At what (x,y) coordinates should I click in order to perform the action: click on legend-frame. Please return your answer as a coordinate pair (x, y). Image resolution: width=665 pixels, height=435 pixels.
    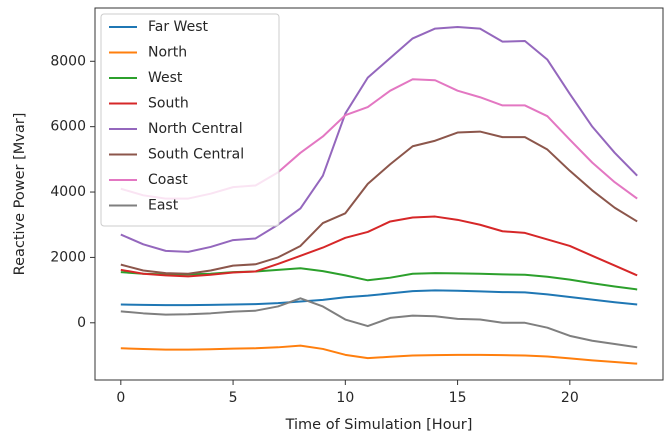
    Looking at the image, I should click on (190, 120).